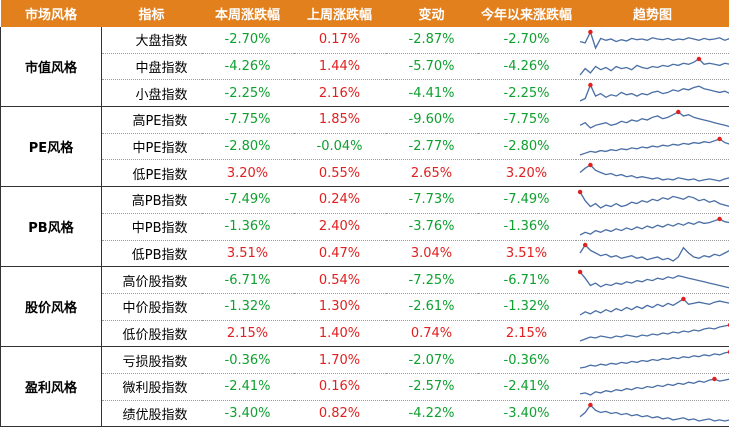 This screenshot has height=427, width=729. Describe the element at coordinates (248, 333) in the screenshot. I see `this-week-value: 2.15%` at that location.